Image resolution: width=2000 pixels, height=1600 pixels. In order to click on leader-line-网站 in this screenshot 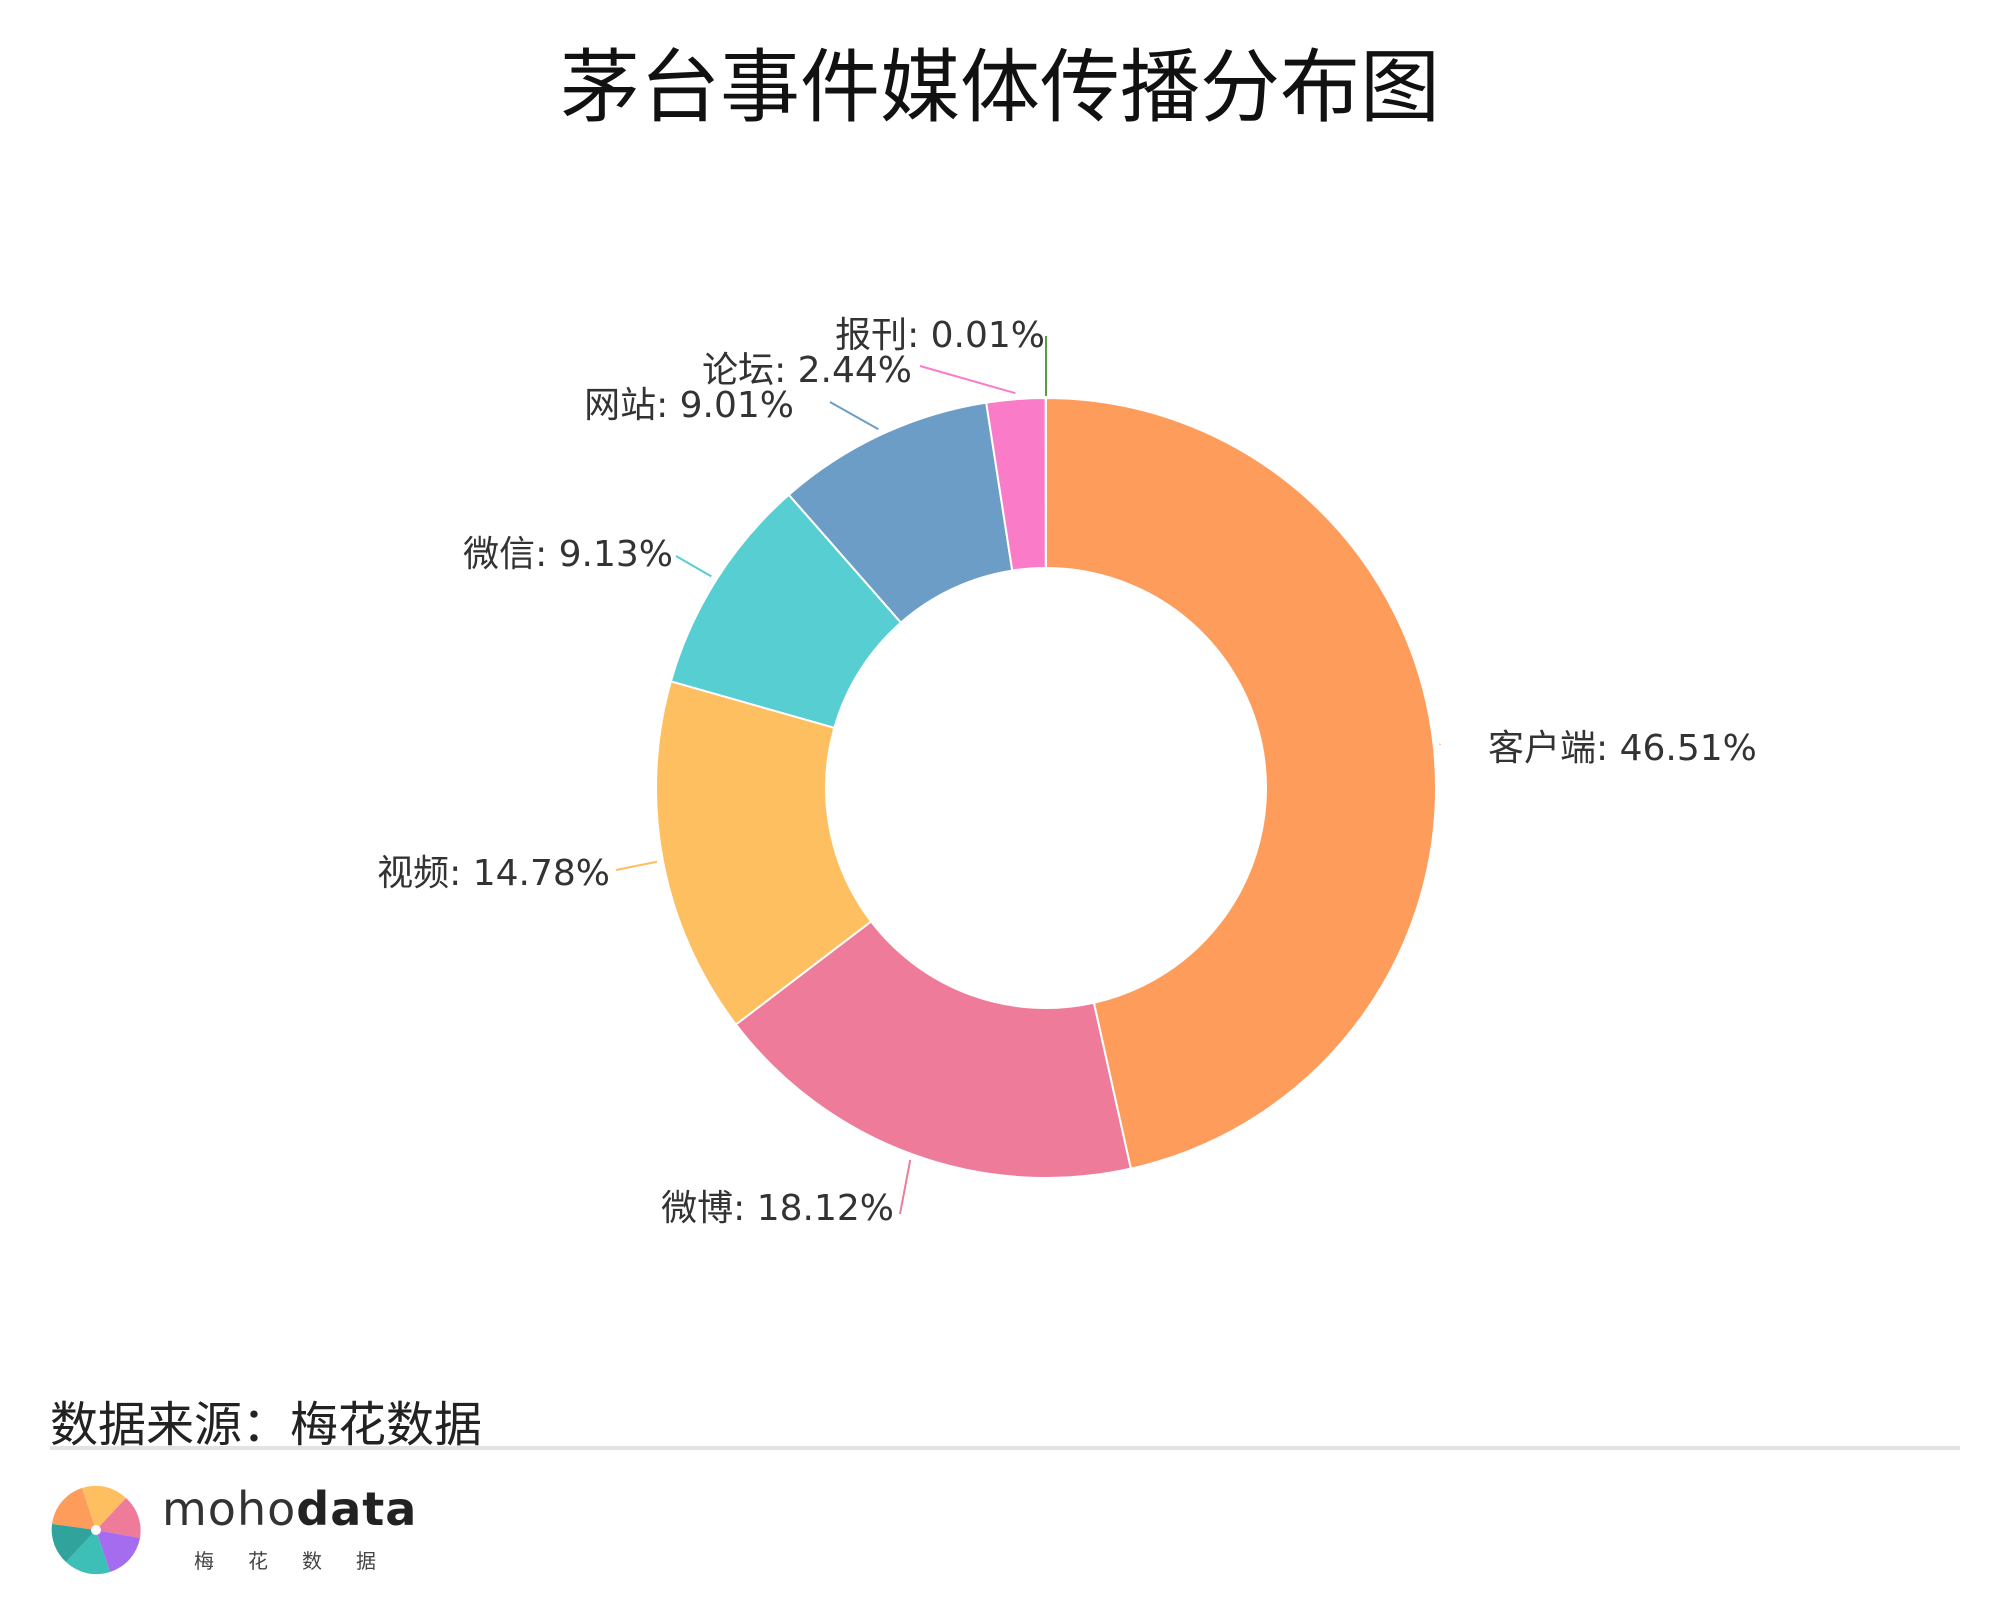, I will do `click(854, 416)`.